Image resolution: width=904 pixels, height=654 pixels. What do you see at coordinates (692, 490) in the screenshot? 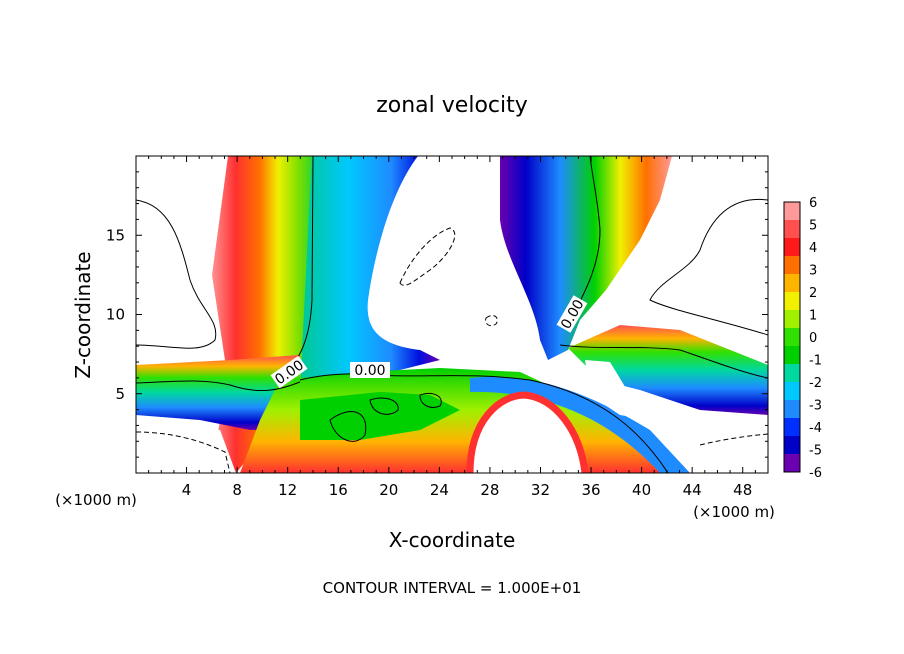
I see `x-tick-label: 44` at bounding box center [692, 490].